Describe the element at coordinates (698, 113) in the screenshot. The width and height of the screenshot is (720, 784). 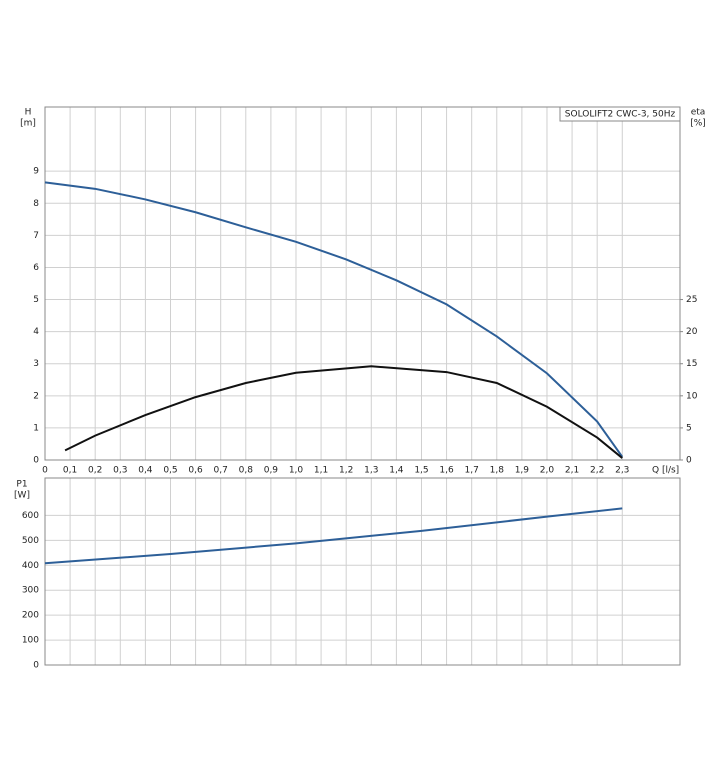
I see `y2-label: eta` at that location.